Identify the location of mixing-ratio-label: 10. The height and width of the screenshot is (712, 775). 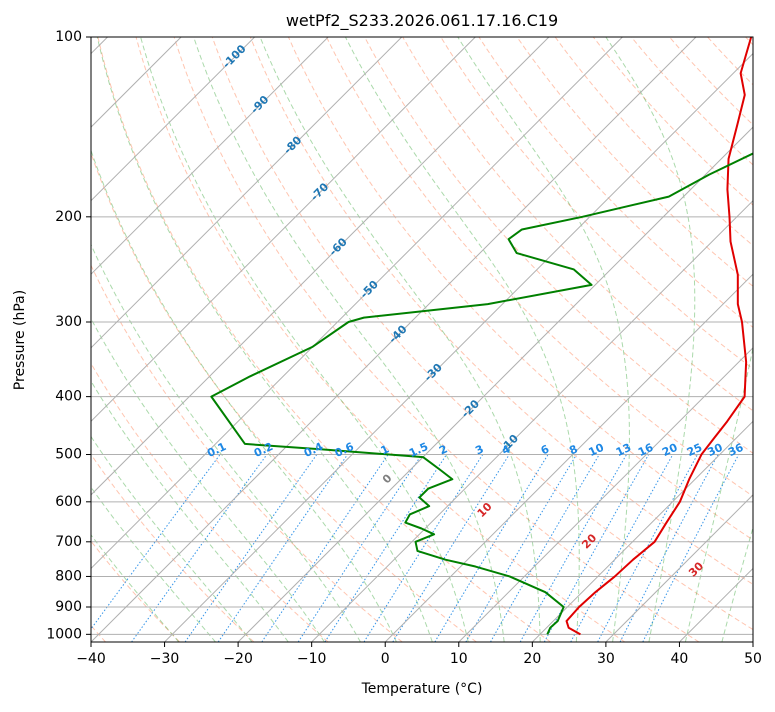
(597, 450).